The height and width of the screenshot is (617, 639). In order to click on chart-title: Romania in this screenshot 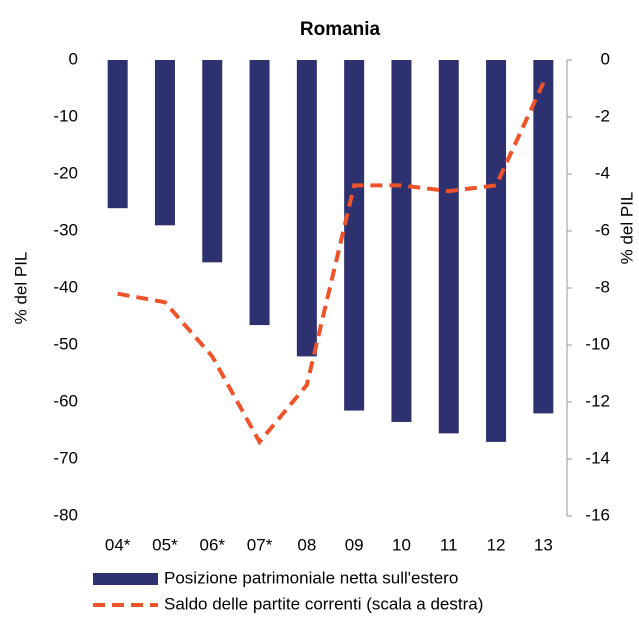, I will do `click(340, 29)`.